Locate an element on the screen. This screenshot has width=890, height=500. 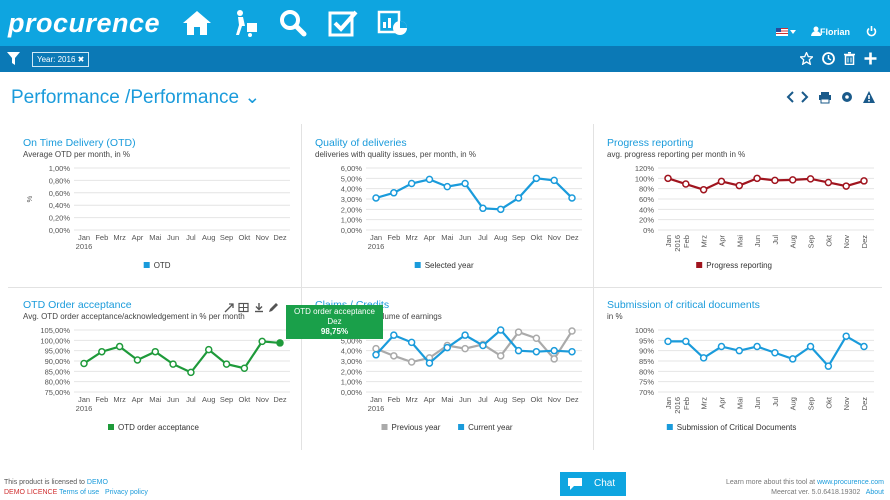
print-icon is located at coordinates (825, 98).